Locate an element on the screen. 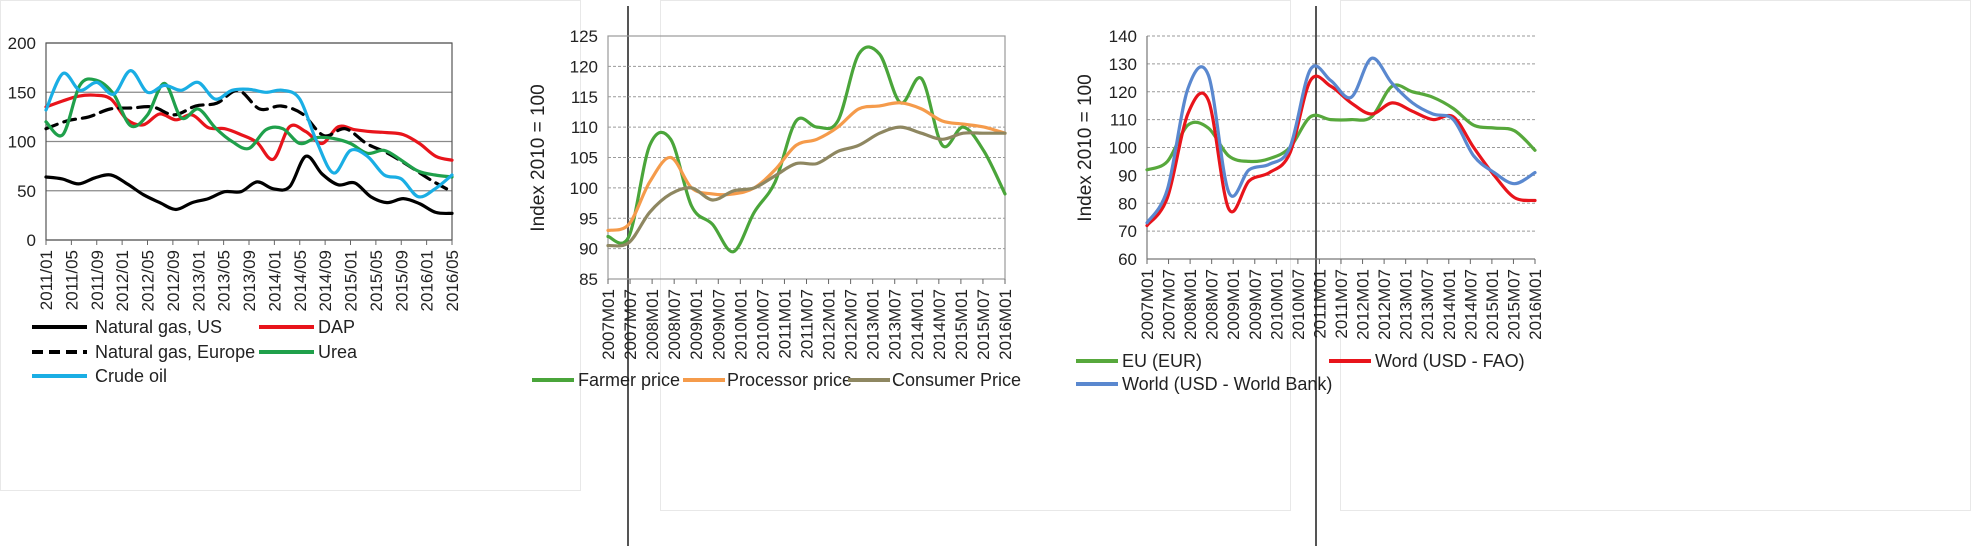 Image resolution: width=1983 pixels, height=552 pixels. y-tick-label: 105 is located at coordinates (584, 158).